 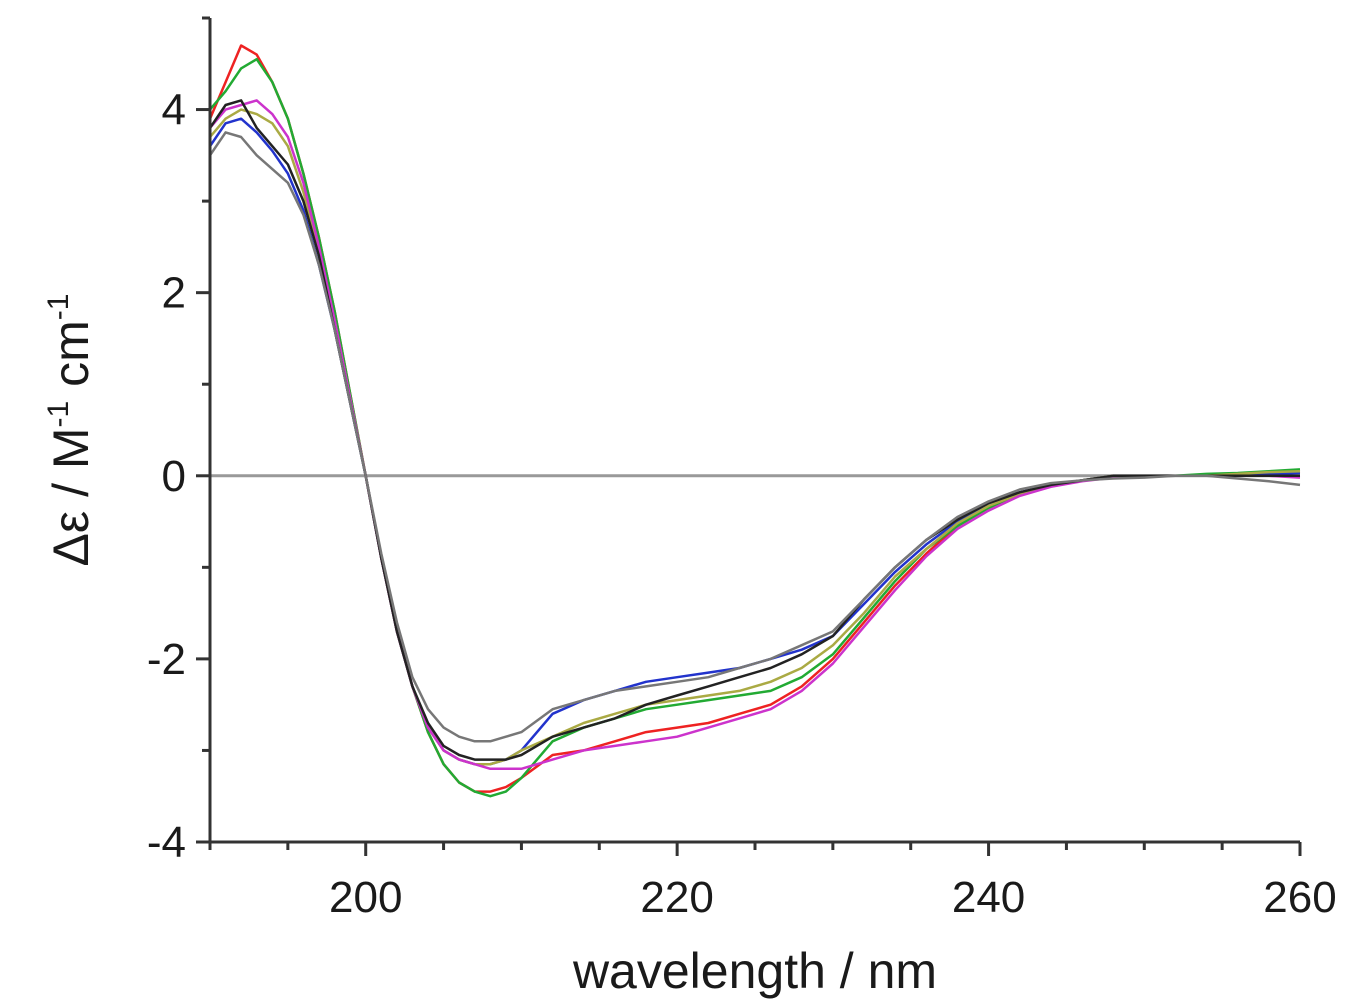 I want to click on x-axis-label: wavelength / nm, so click(x=754, y=971).